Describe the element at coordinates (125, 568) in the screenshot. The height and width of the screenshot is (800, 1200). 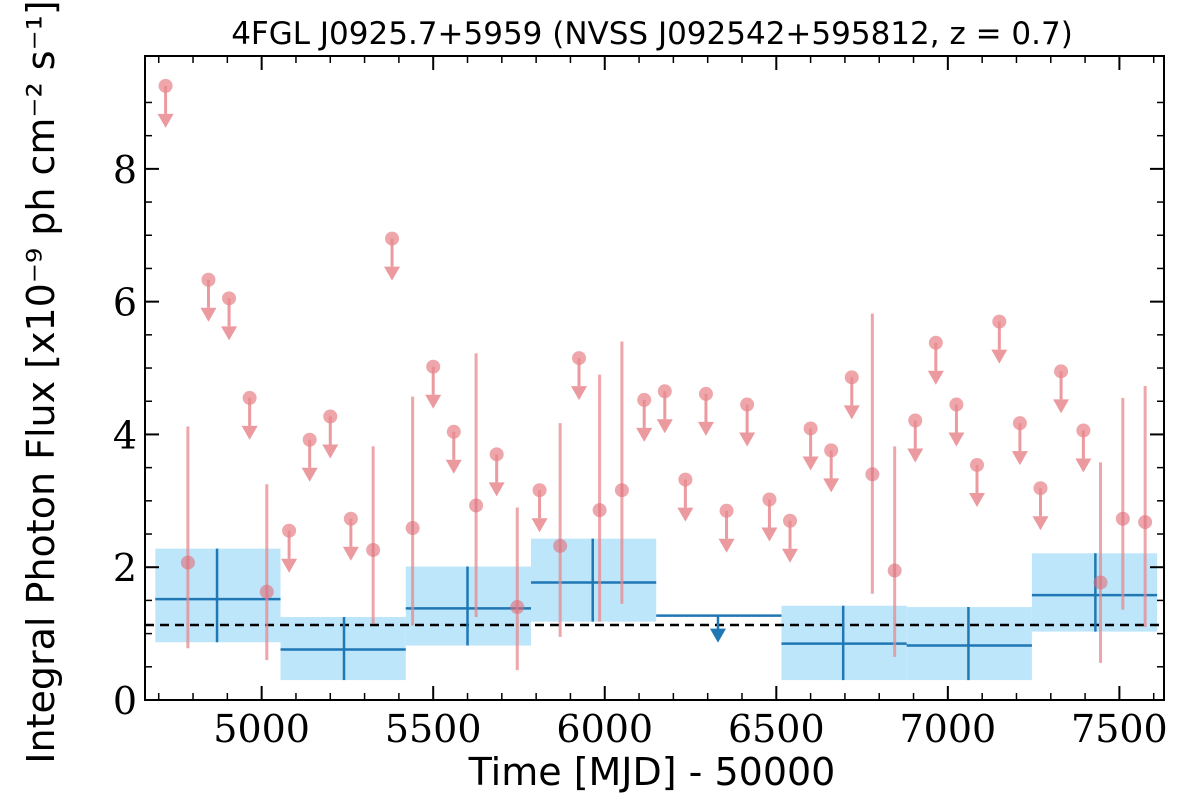
I see `y-tick-label: 2` at that location.